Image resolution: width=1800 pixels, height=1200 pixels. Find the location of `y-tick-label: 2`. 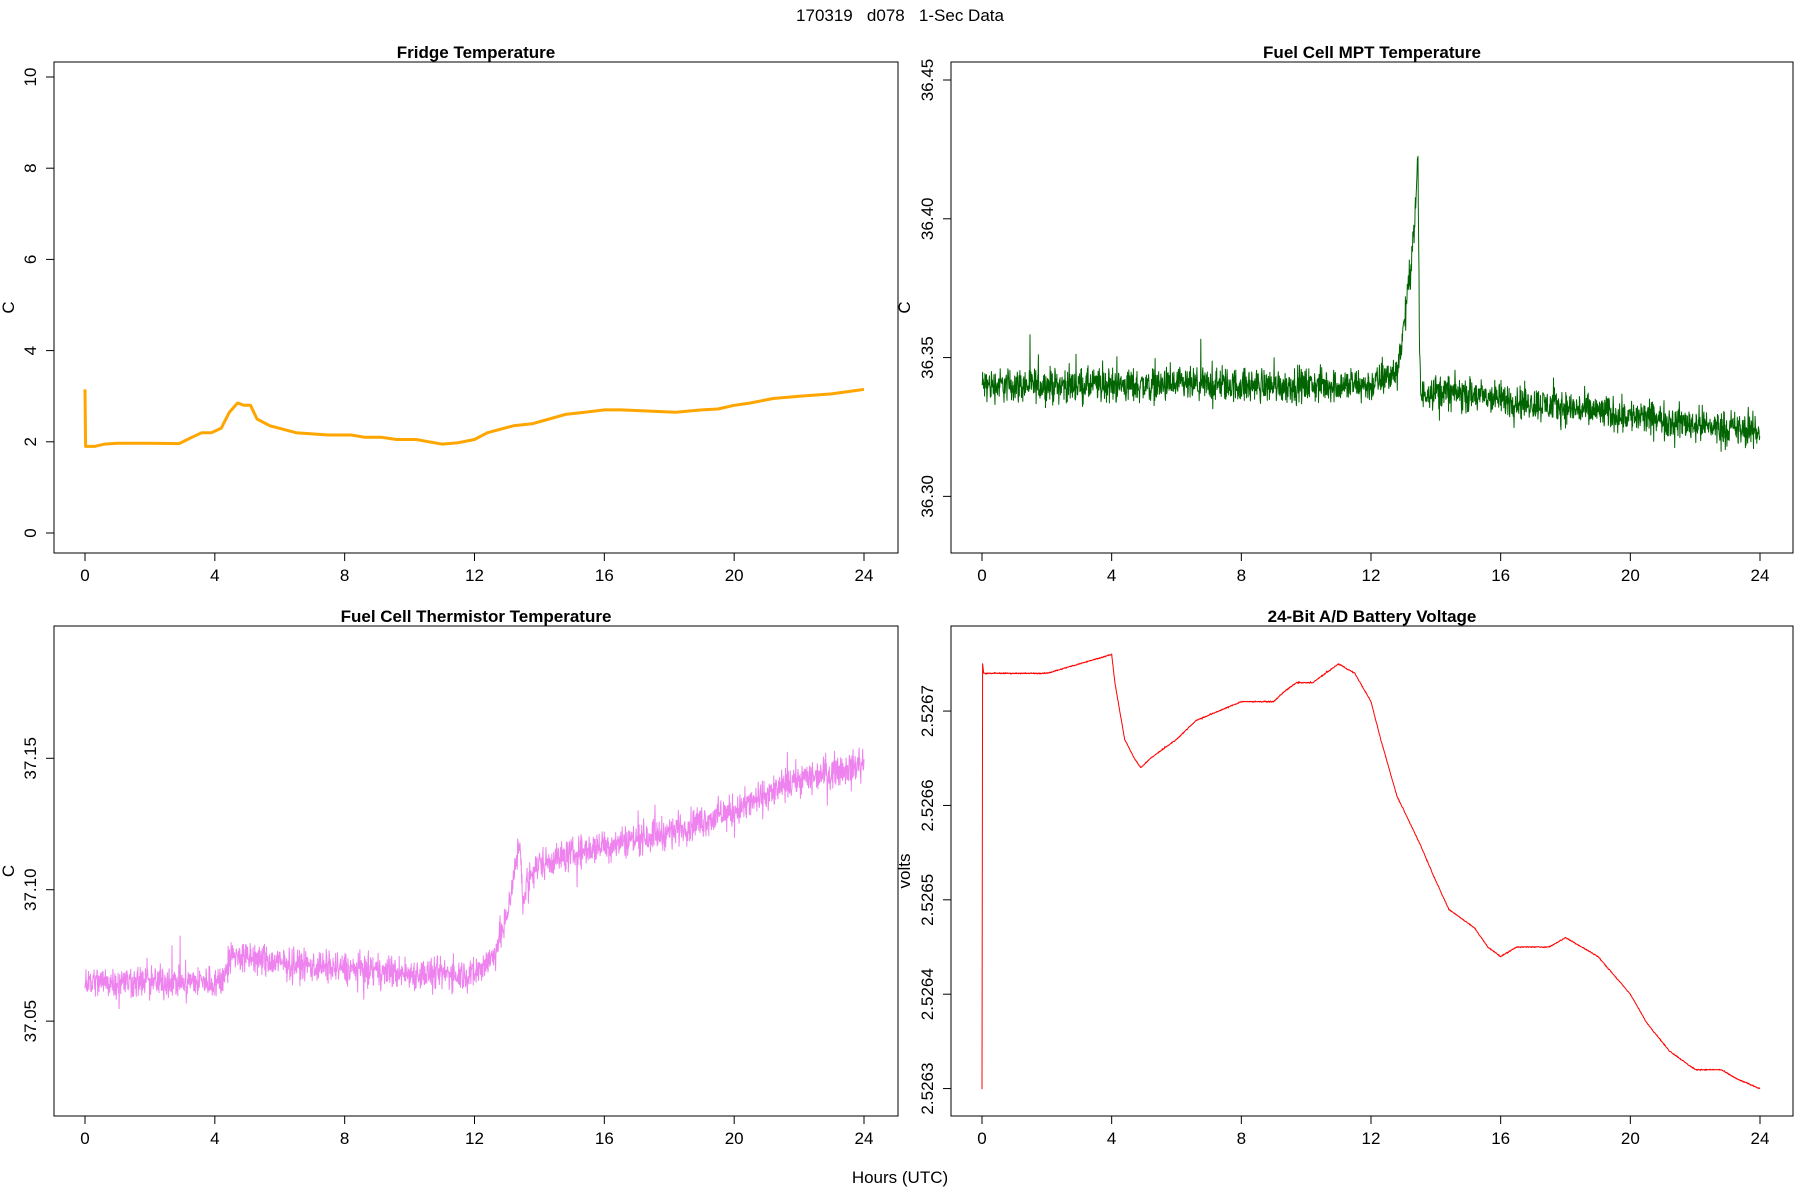

y-tick-label: 2 is located at coordinates (30, 441).